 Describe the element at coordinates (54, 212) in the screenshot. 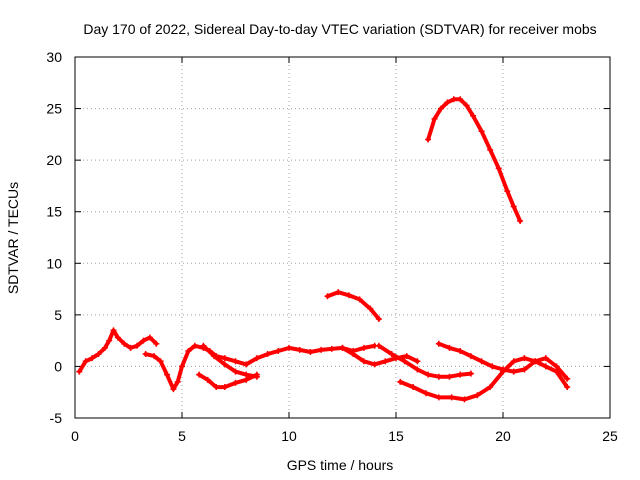

I see `y-tick-label: 15` at that location.